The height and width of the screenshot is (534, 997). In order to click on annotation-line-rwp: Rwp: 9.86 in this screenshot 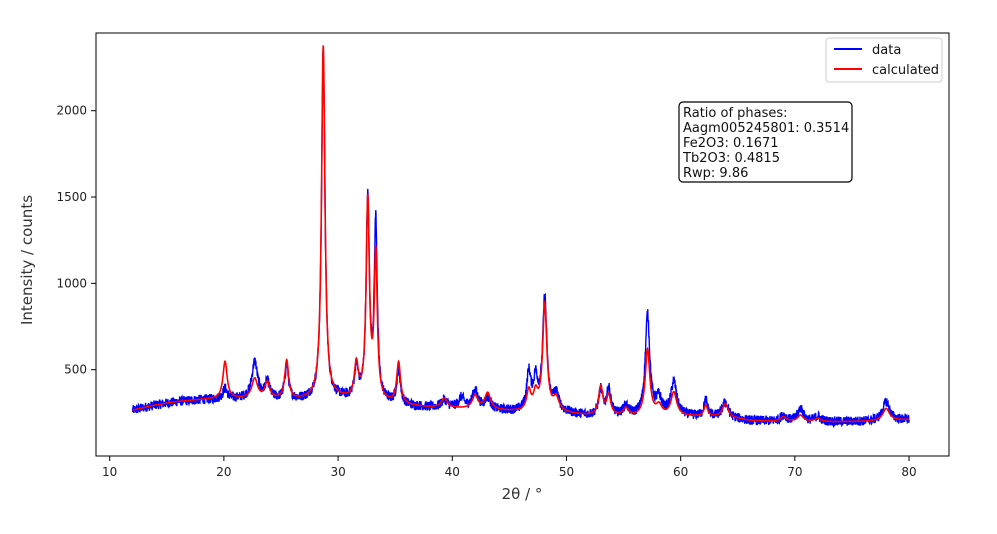, I will do `click(715, 173)`.